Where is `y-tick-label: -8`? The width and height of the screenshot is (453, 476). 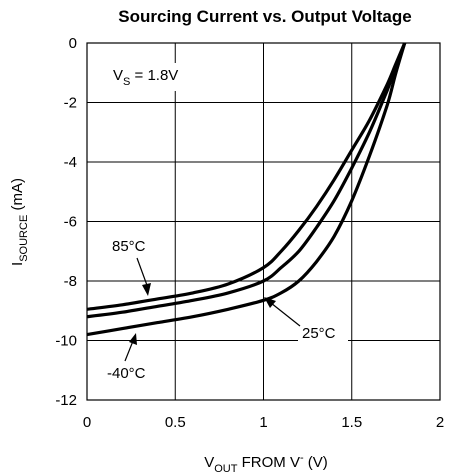 y-tick-label: -8 is located at coordinates (70, 281).